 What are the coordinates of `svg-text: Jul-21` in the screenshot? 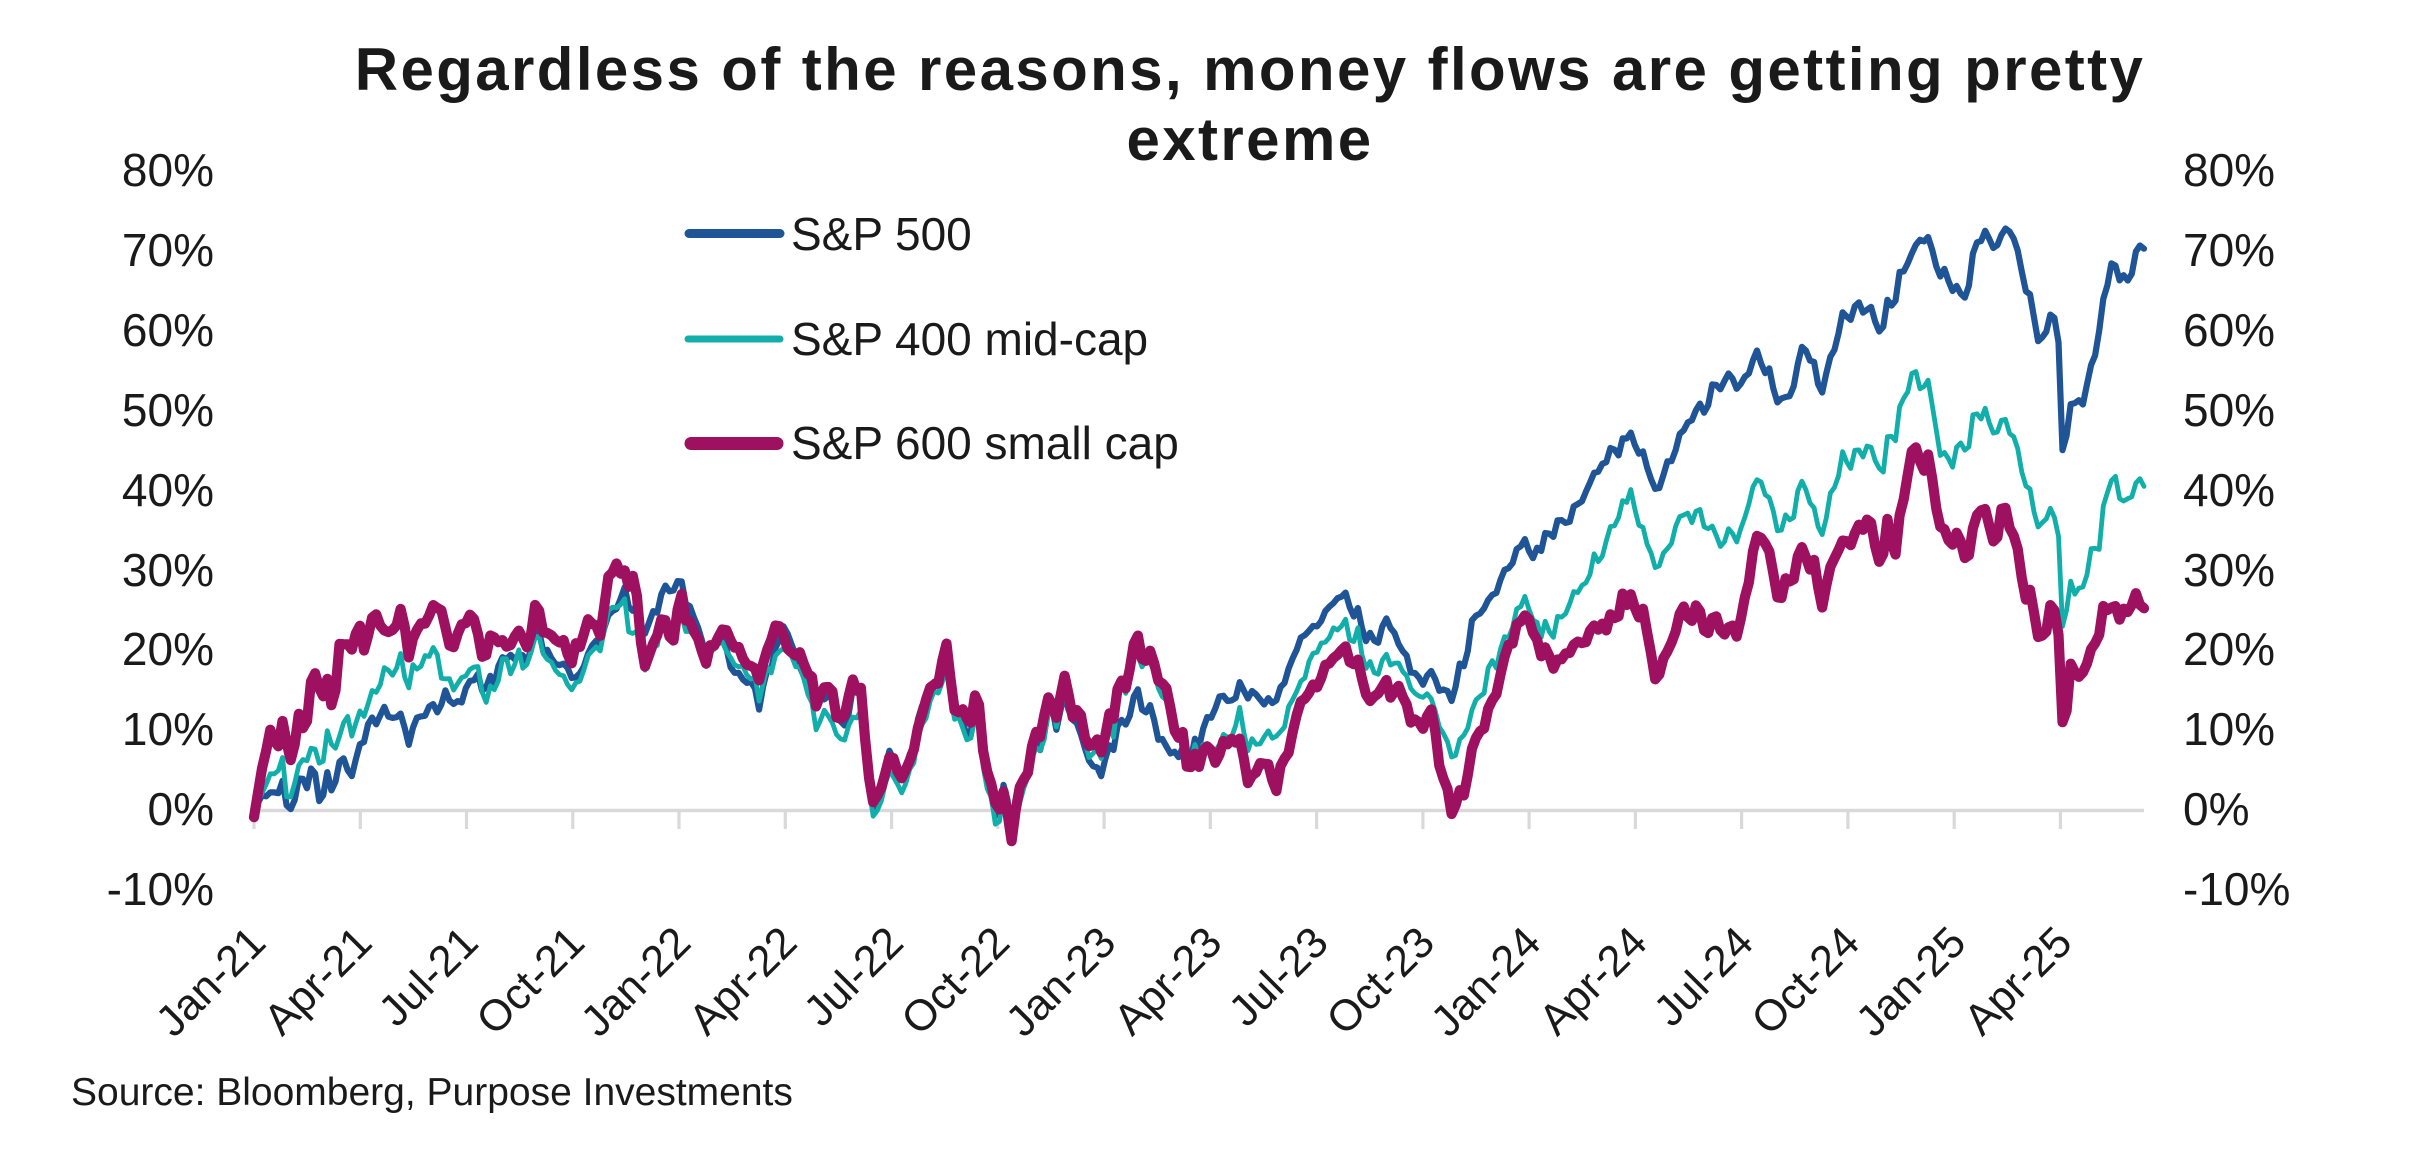 It's located at (429, 977).